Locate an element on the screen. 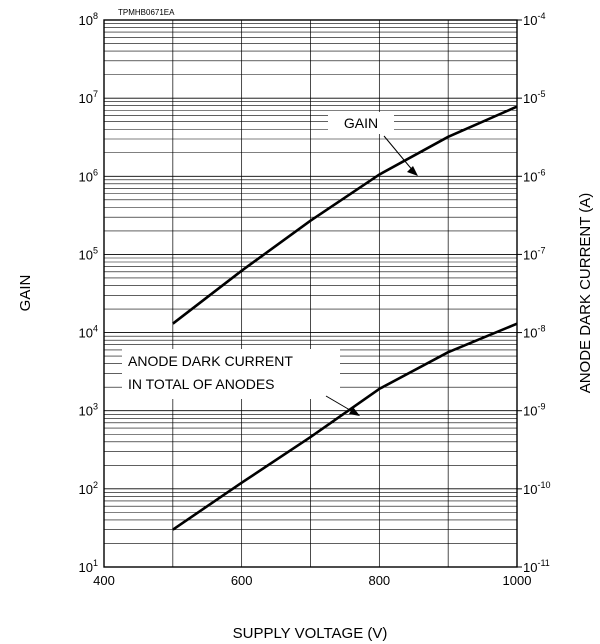 Image resolution: width=600 pixels, height=644 pixels. y-tick-label-right: 10⁻⁴ is located at coordinates (534, 19).